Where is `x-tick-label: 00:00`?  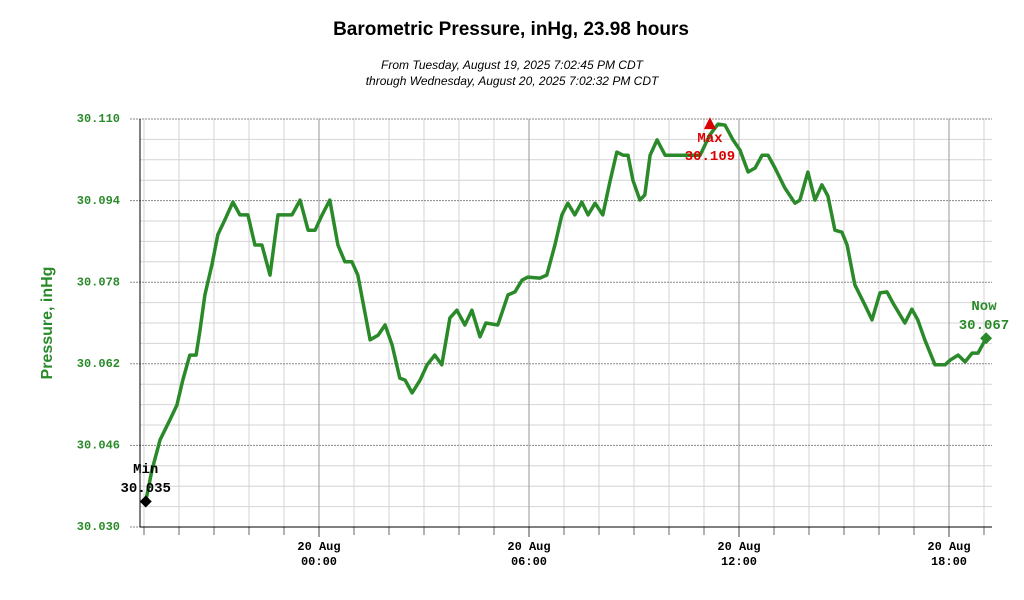
x-tick-label: 00:00 is located at coordinates (319, 562).